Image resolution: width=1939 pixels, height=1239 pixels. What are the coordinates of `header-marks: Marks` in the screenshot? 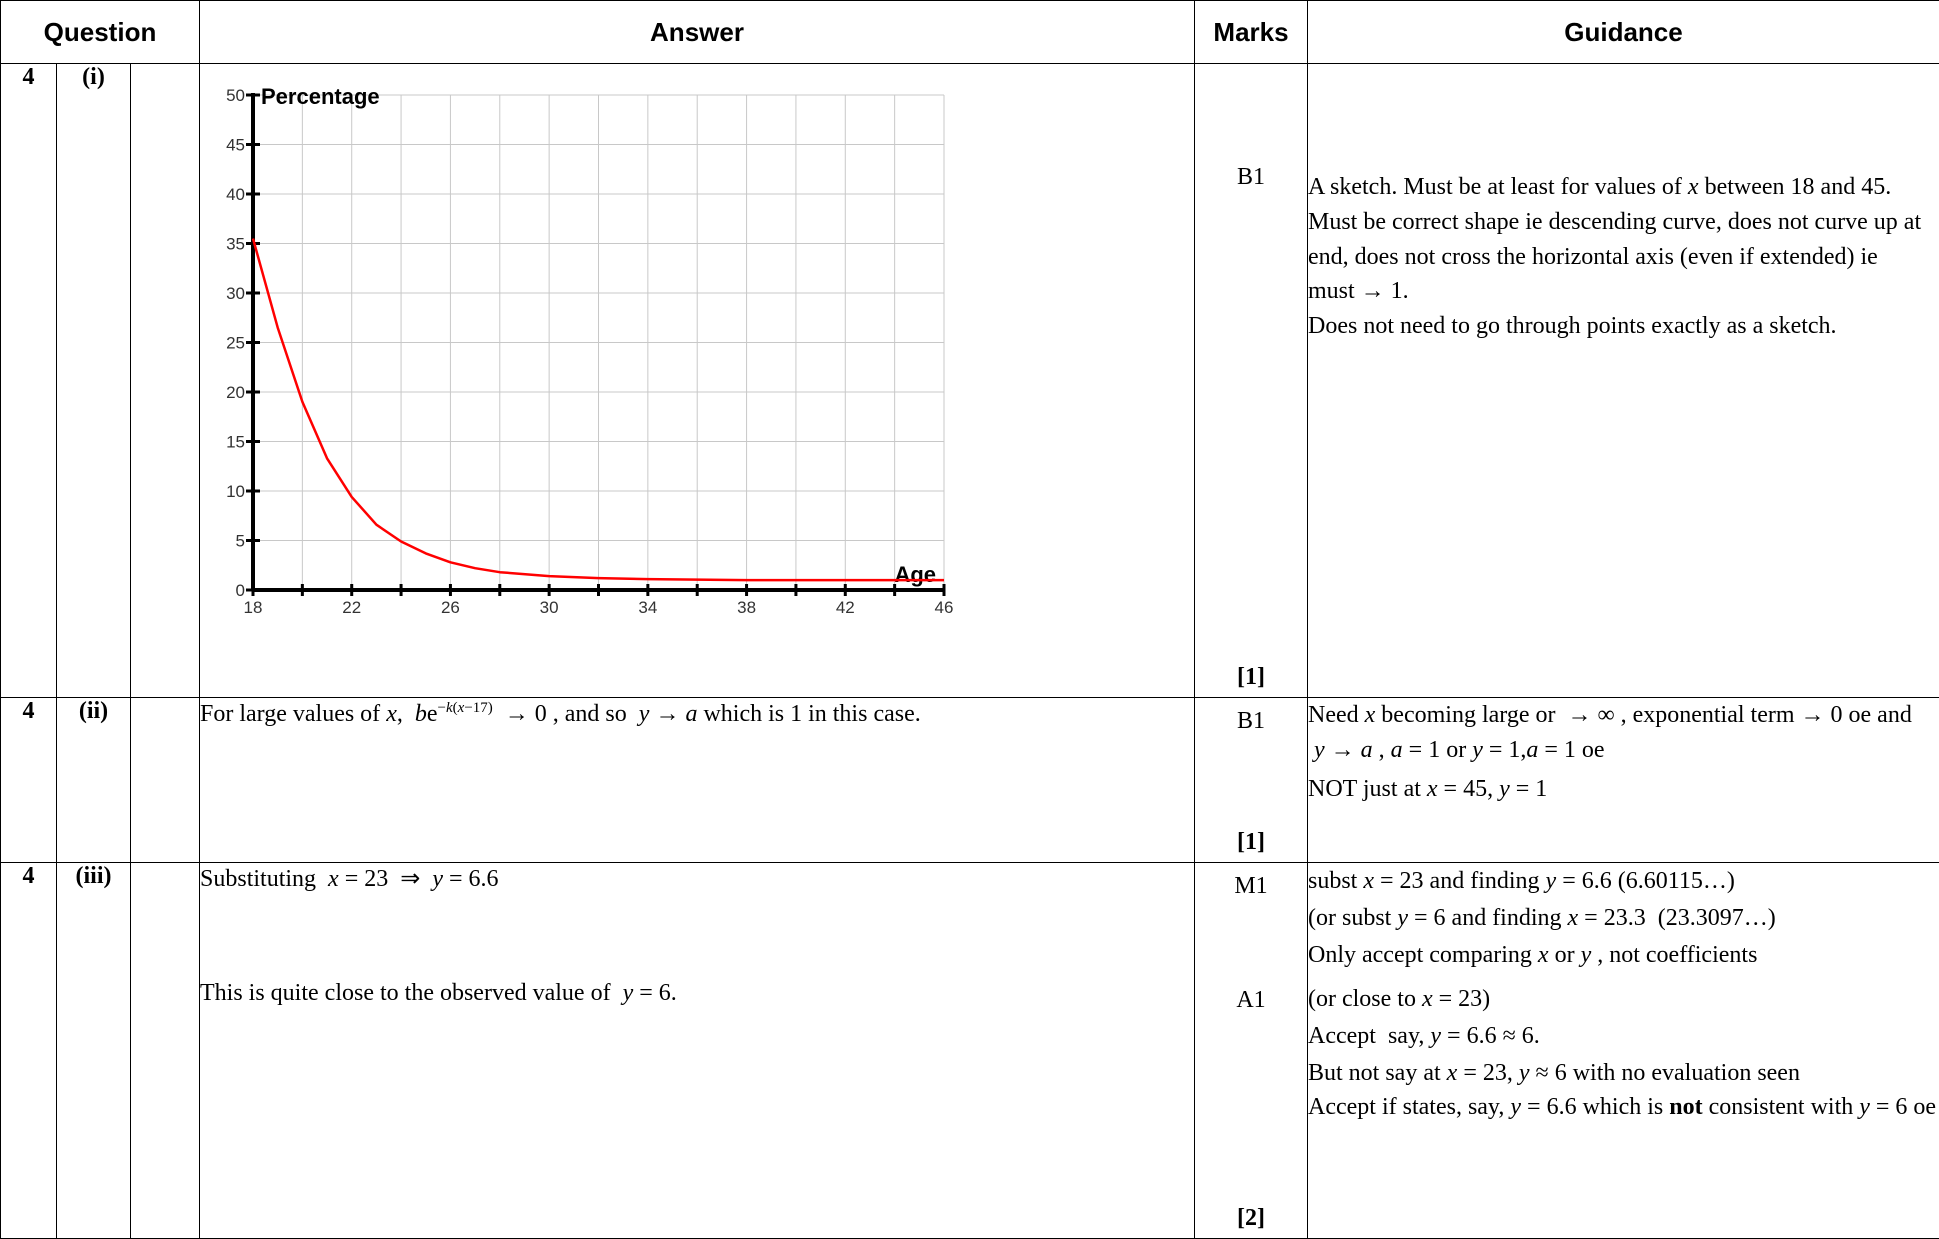 It's located at (1251, 32).